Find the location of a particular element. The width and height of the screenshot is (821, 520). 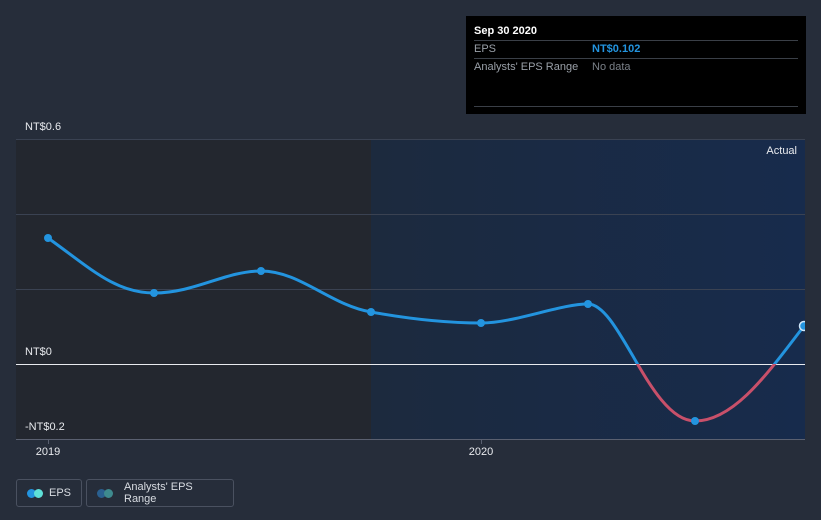

legend-eps: EPS is located at coordinates (49, 493).